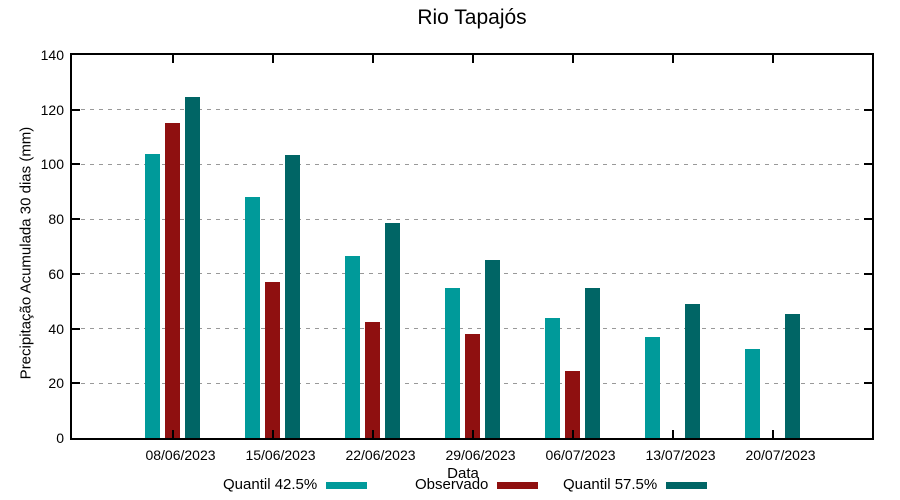 This screenshot has width=900, height=500. I want to click on xtick-label: 20/07/2023, so click(780, 455).